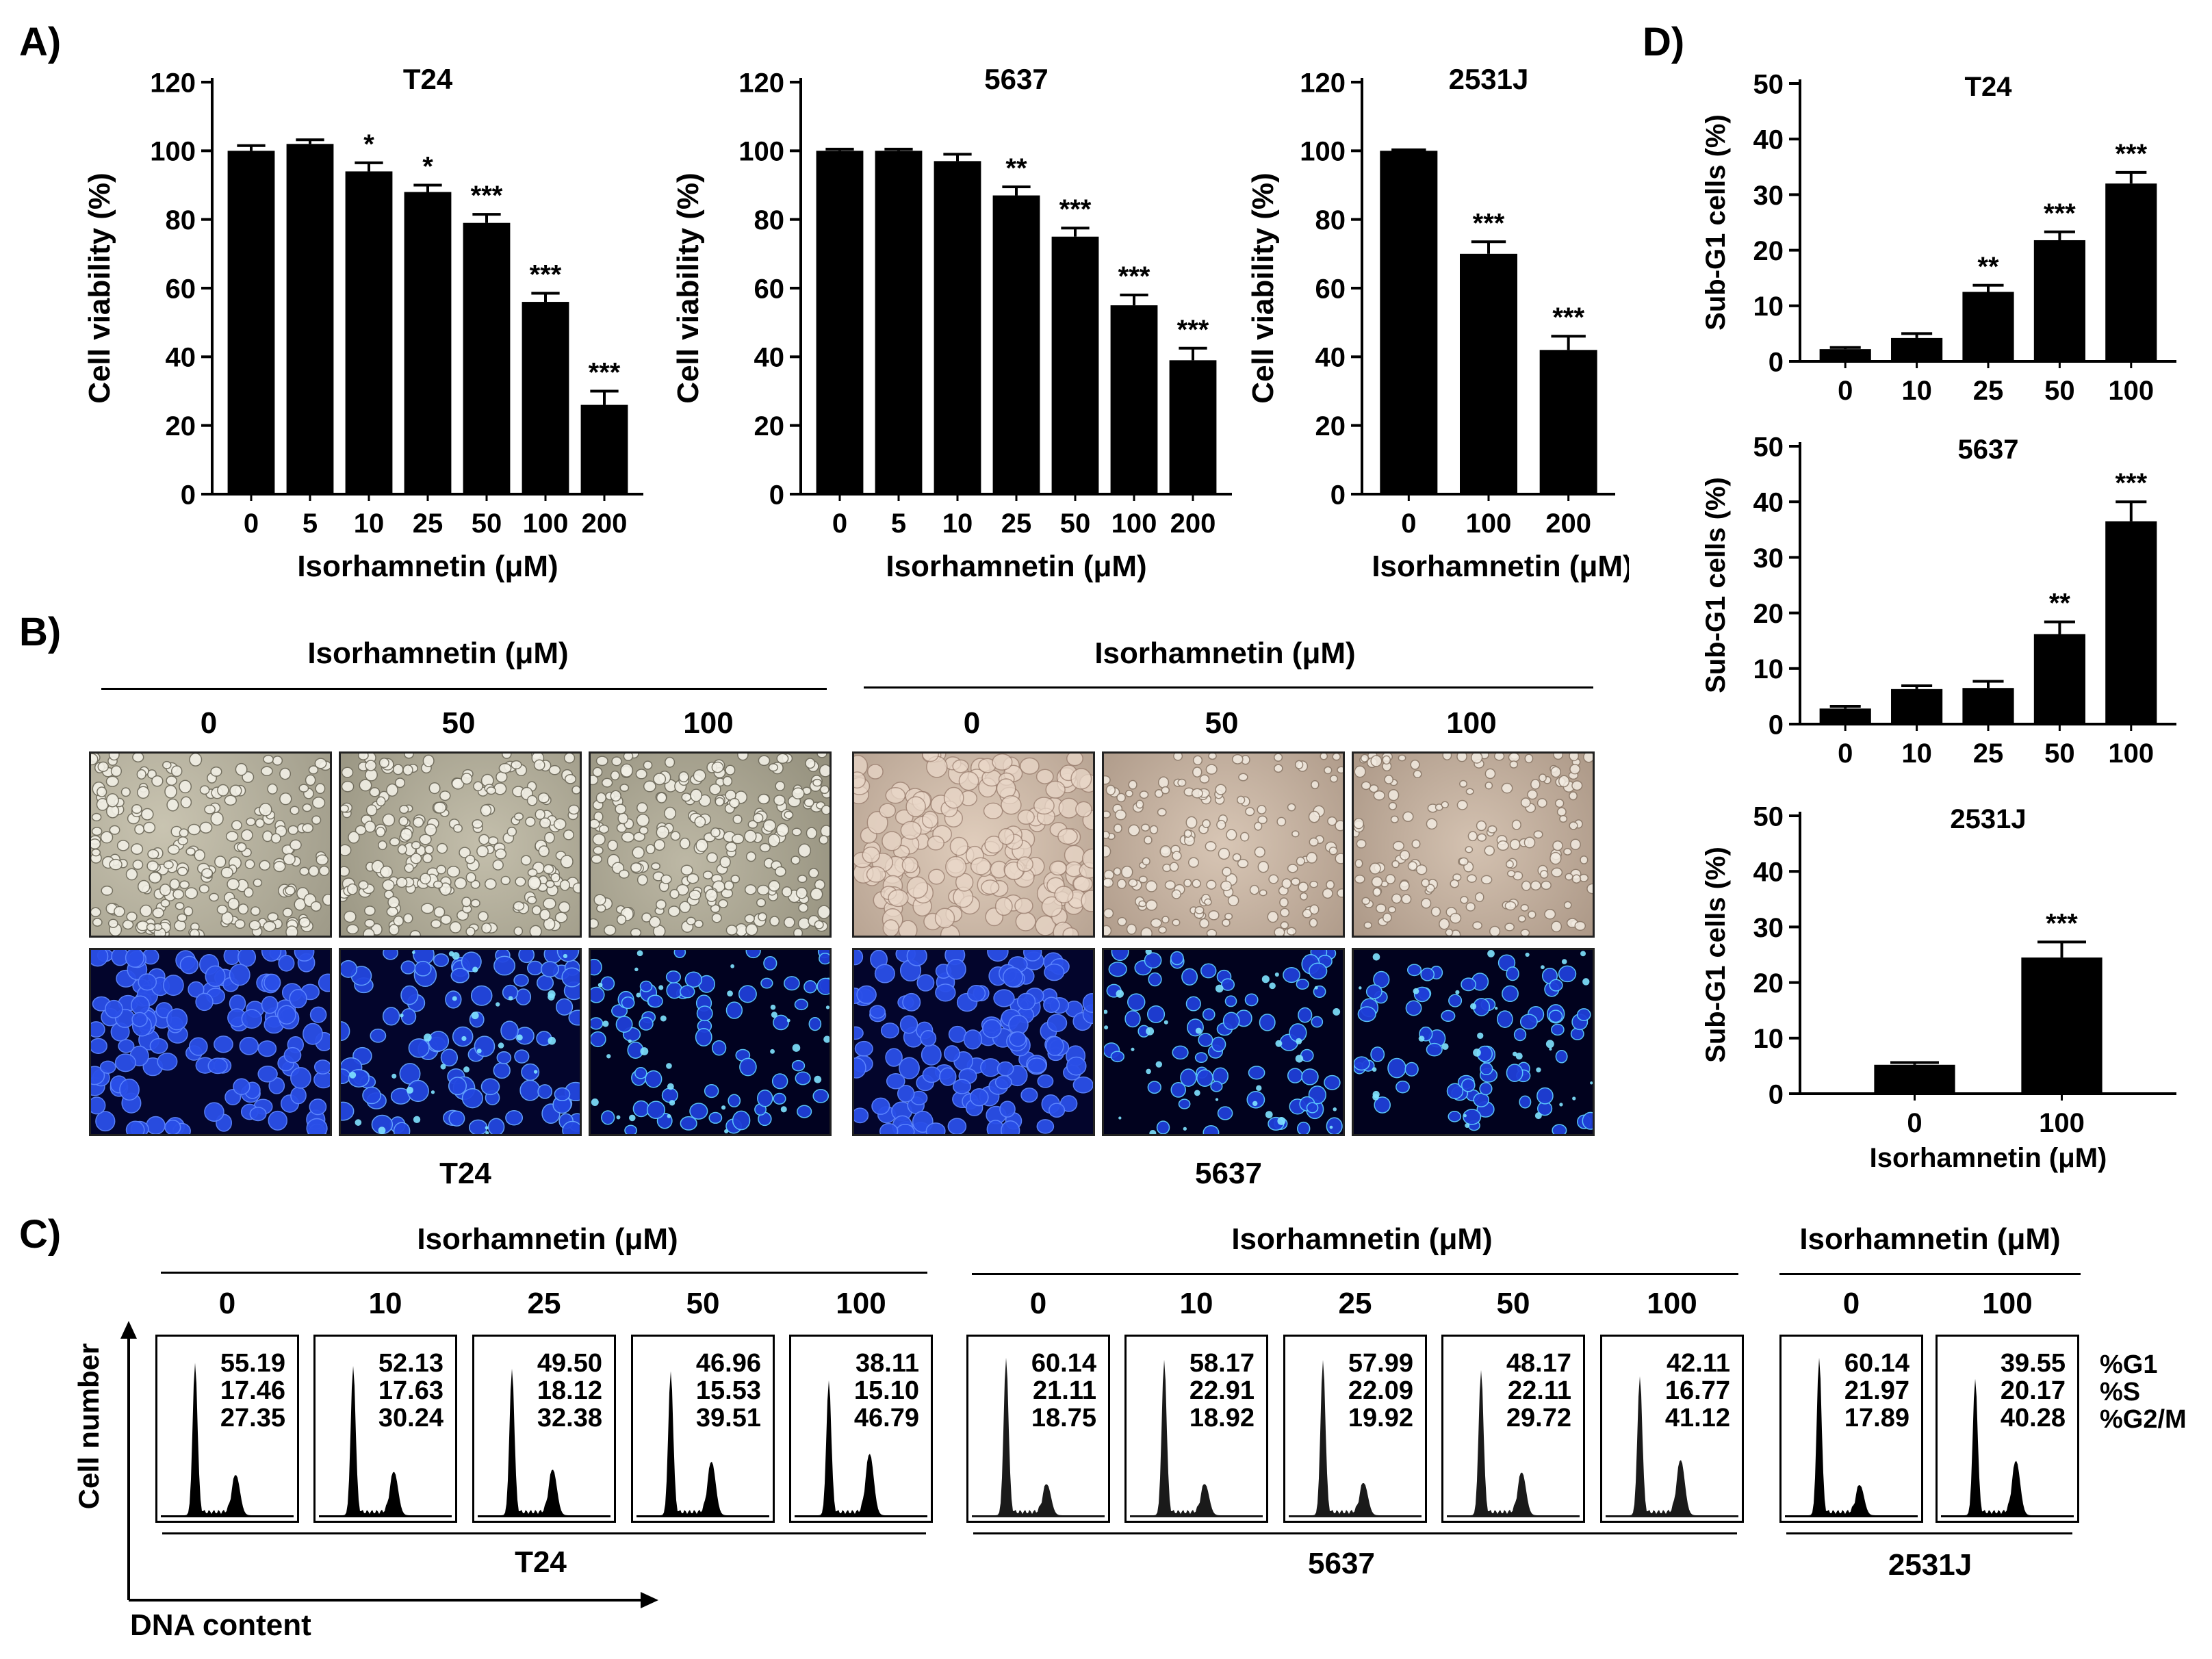  I want to click on phase-percentages: 52.13 17.63 30.24, so click(389, 1391).